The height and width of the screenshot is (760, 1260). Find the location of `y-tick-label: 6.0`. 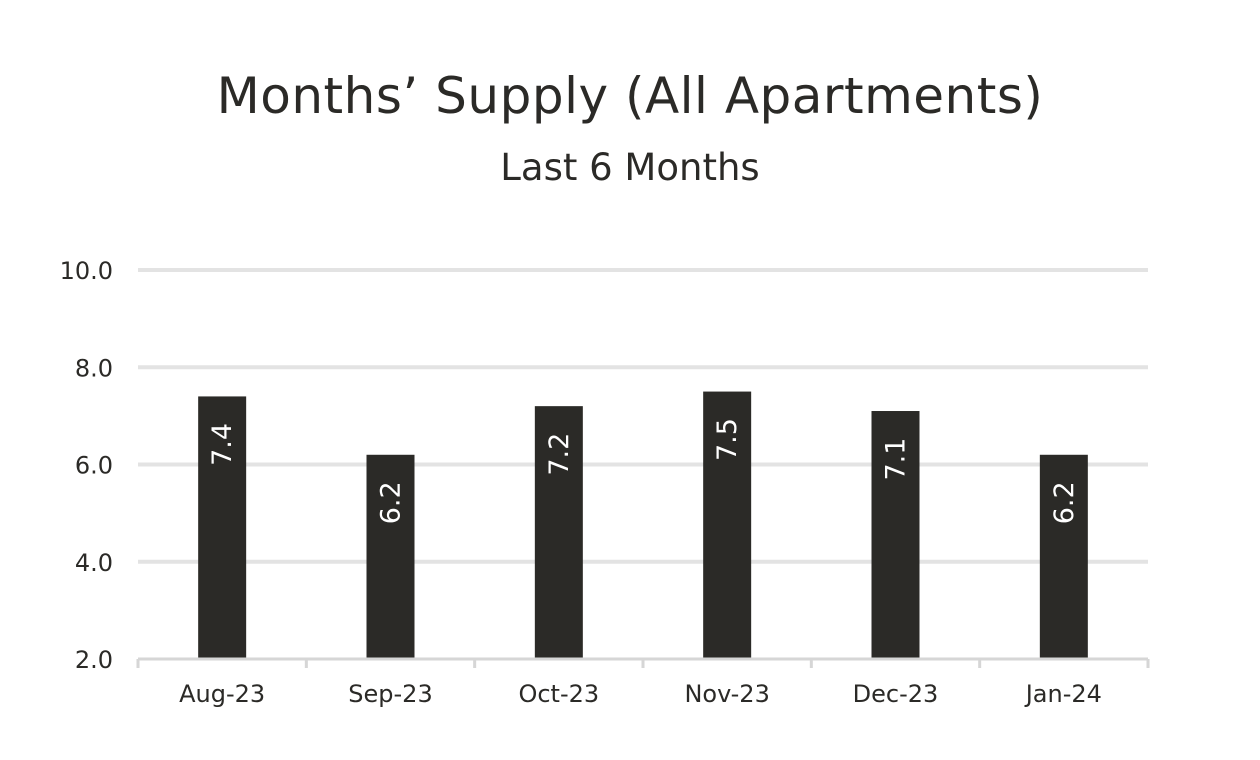

y-tick-label: 6.0 is located at coordinates (94, 466).